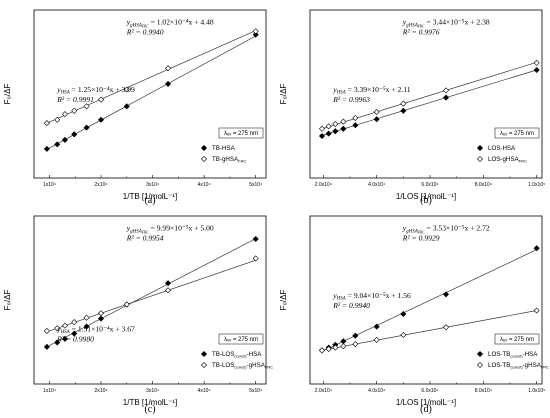 This screenshot has height=418, width=550. I want to click on regression-equation: yHSA = 9.04×10⁻⁵x + 1.56, so click(371, 296).